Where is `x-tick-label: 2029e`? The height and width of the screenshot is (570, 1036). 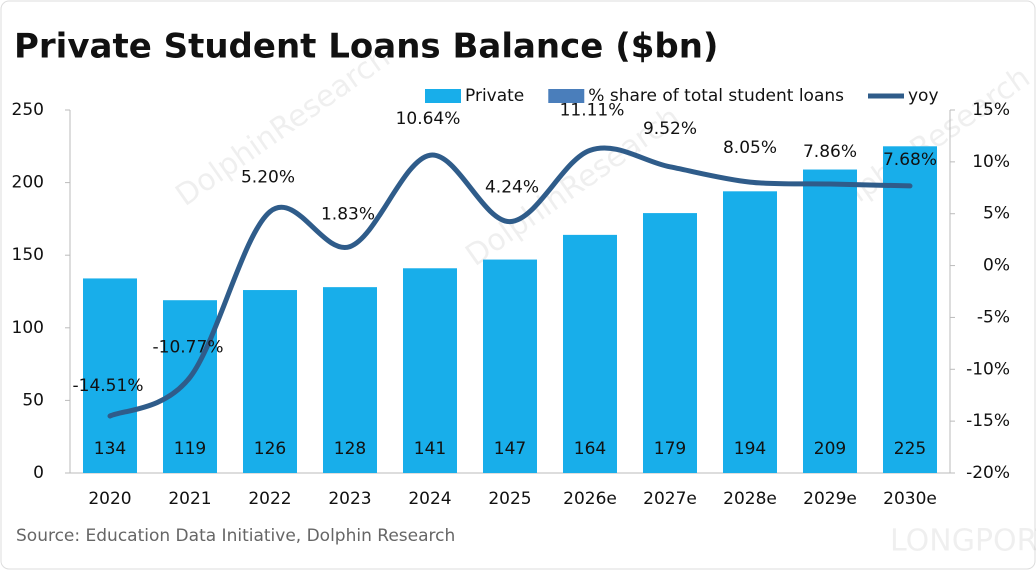 x-tick-label: 2029e is located at coordinates (830, 499).